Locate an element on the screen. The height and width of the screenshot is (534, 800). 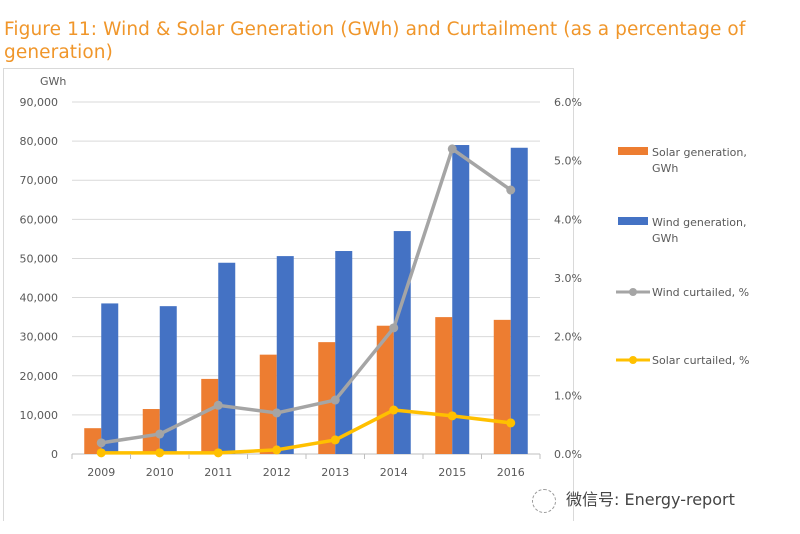
solar-curtailed-line is located at coordinates (306, 431).